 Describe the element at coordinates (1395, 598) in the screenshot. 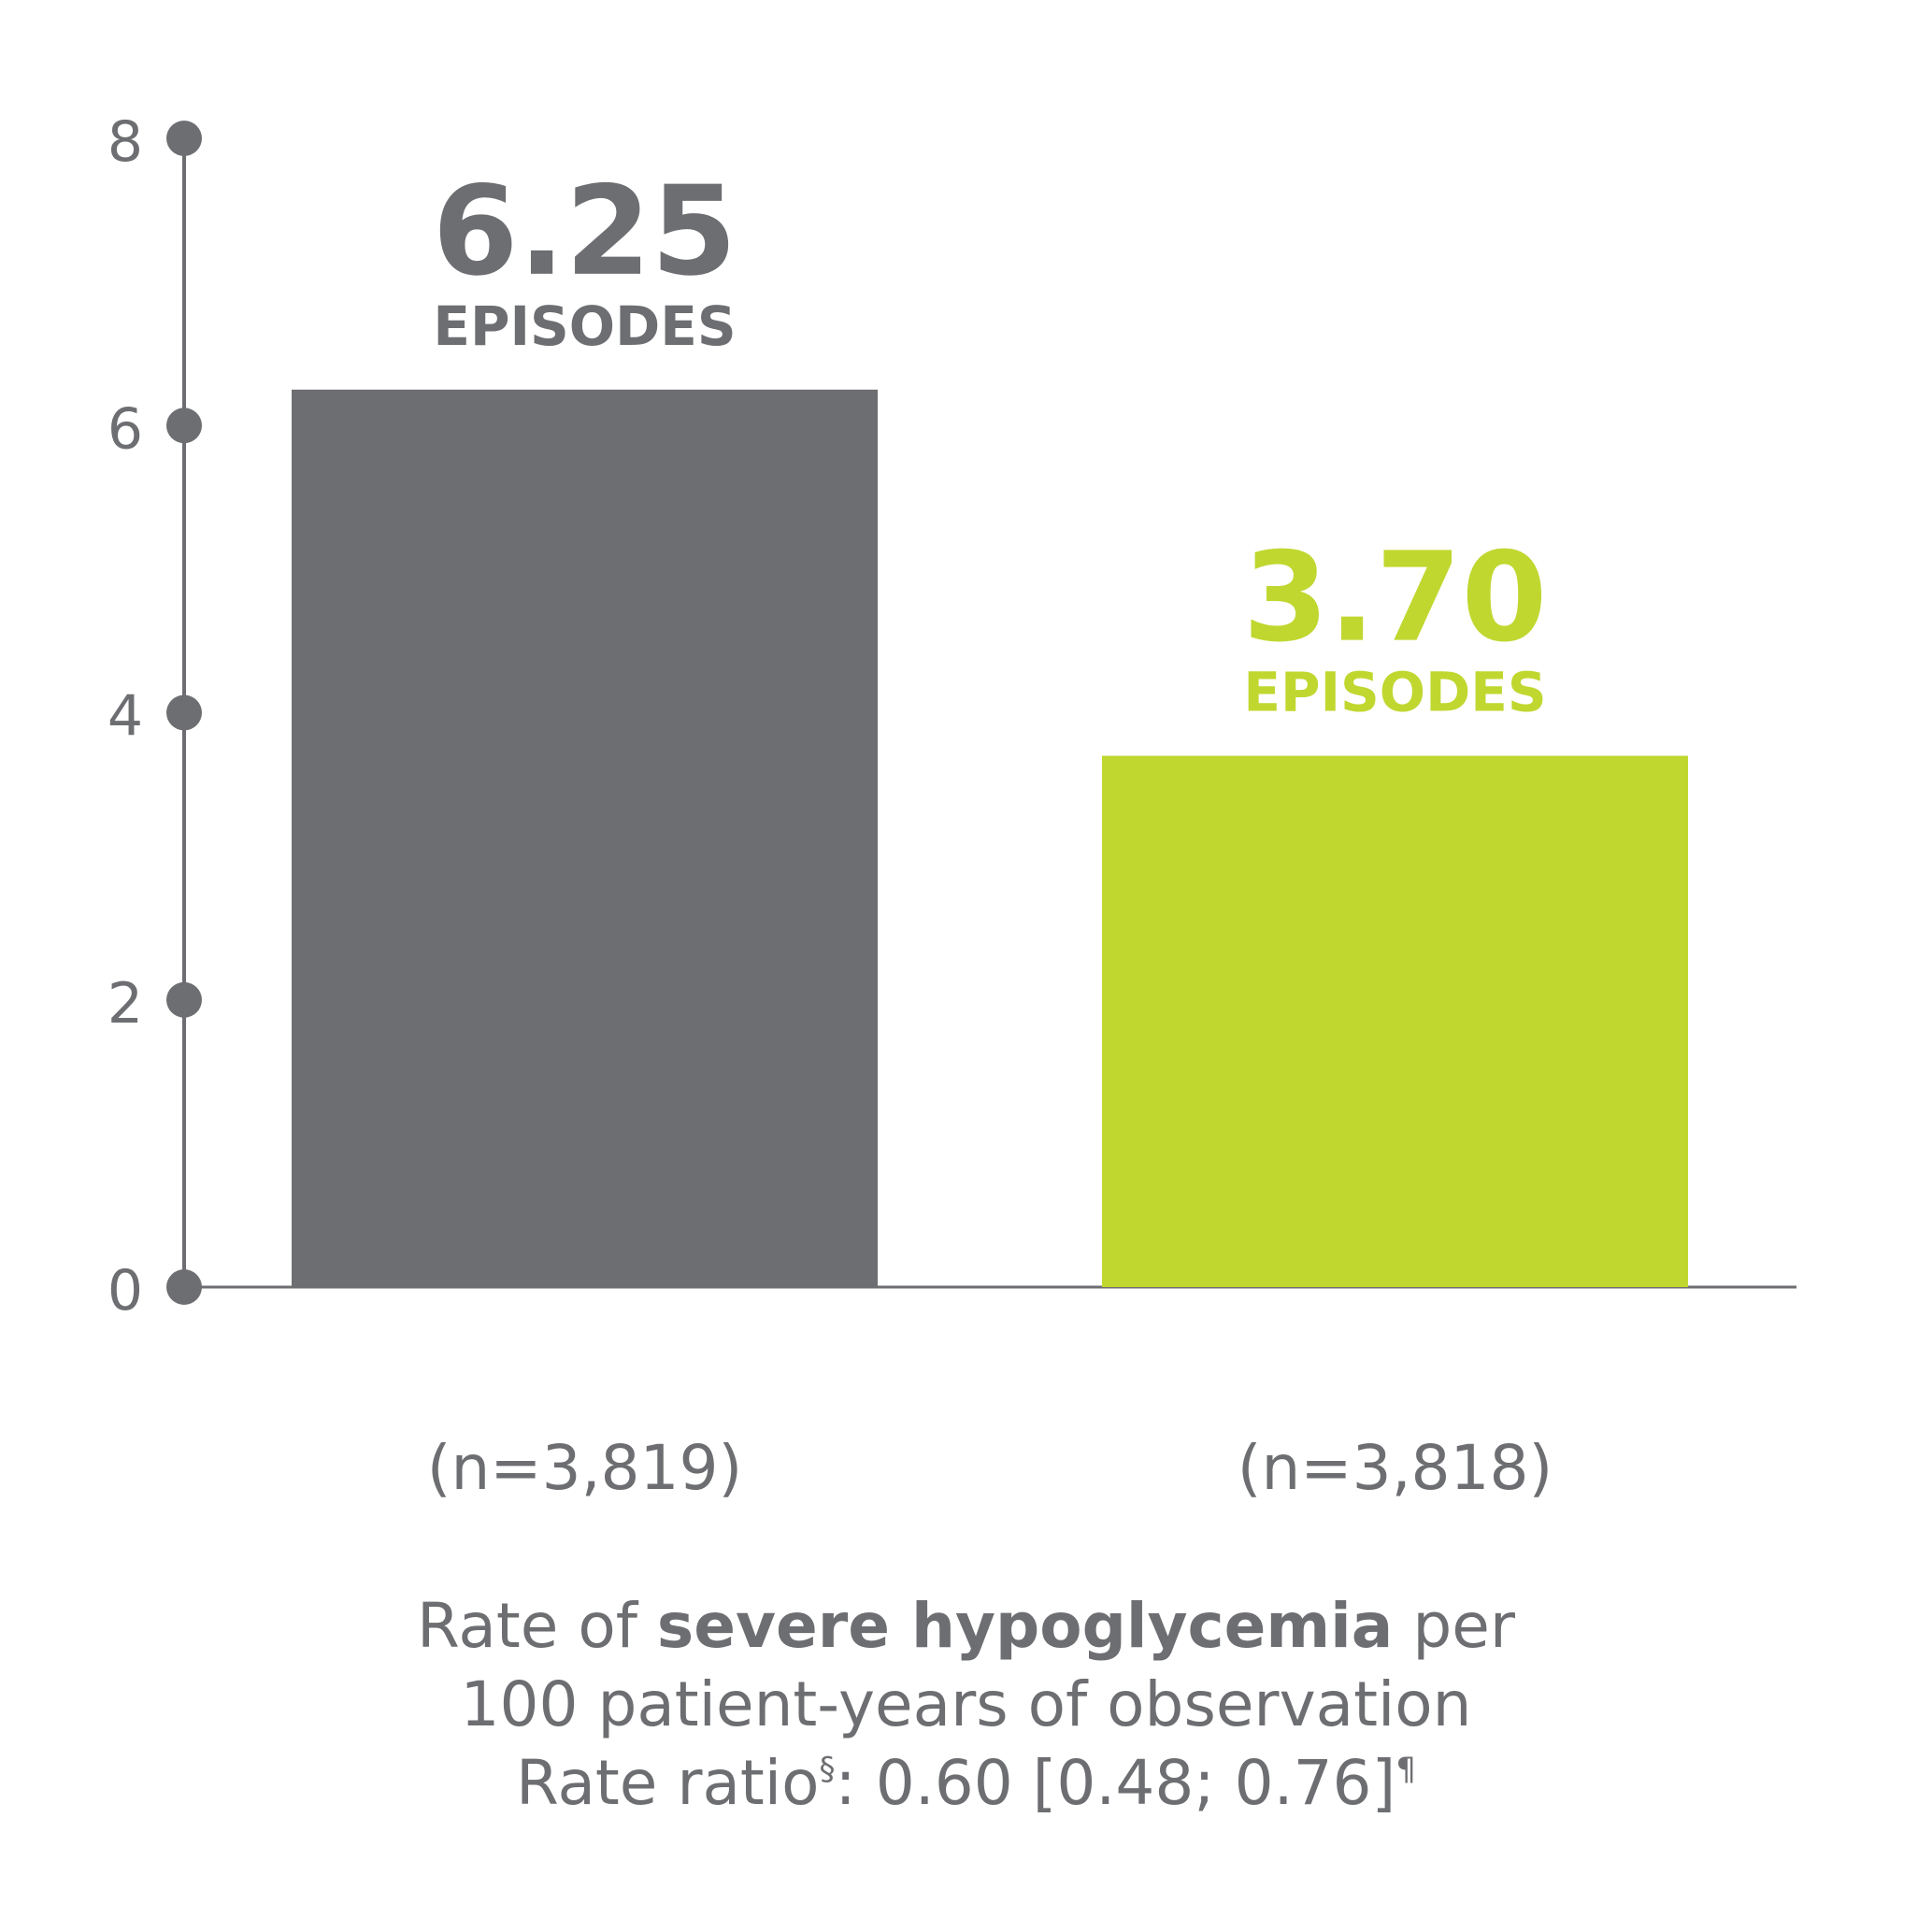

I see `bar-value-label: 3.70` at that location.